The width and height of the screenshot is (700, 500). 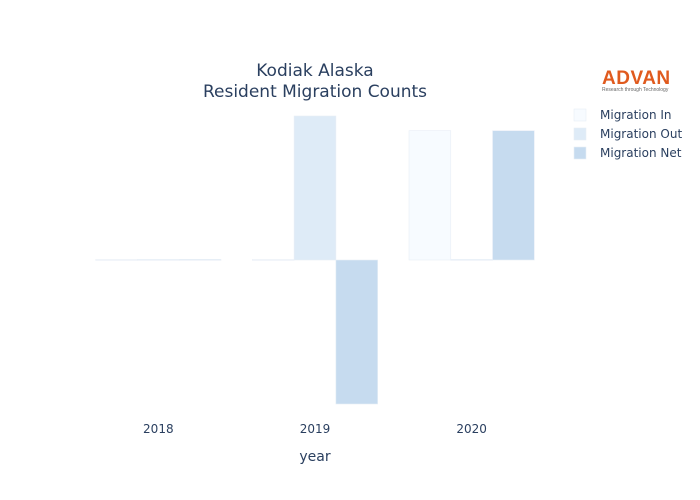 What do you see at coordinates (471, 260) in the screenshot?
I see `bar-migration-out-2020` at bounding box center [471, 260].